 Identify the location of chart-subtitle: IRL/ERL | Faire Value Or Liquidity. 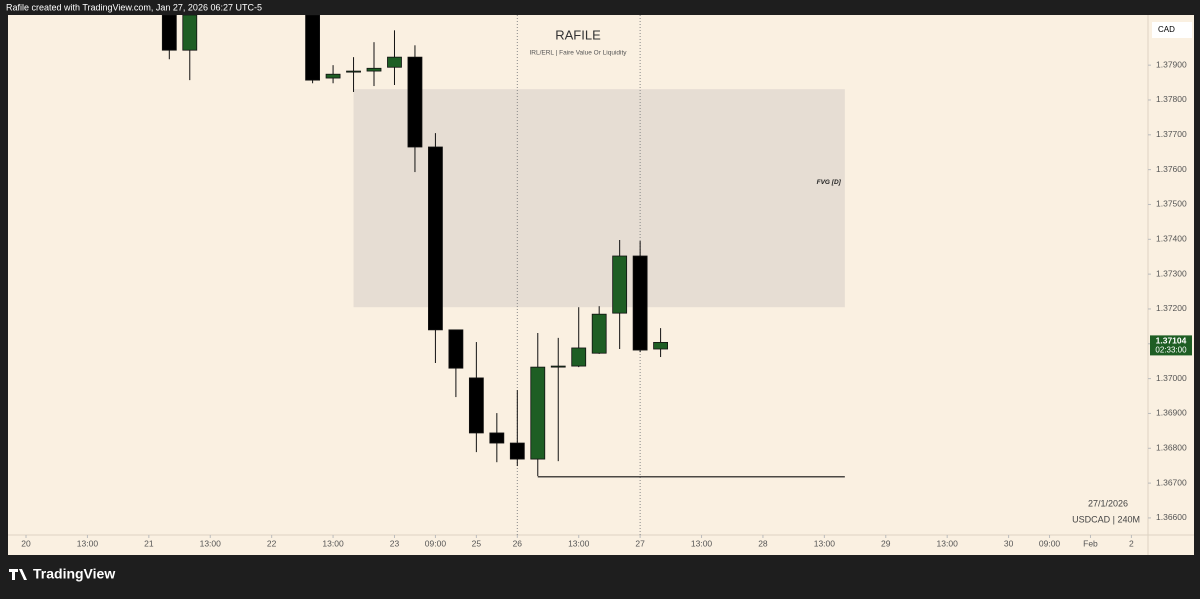
(578, 53).